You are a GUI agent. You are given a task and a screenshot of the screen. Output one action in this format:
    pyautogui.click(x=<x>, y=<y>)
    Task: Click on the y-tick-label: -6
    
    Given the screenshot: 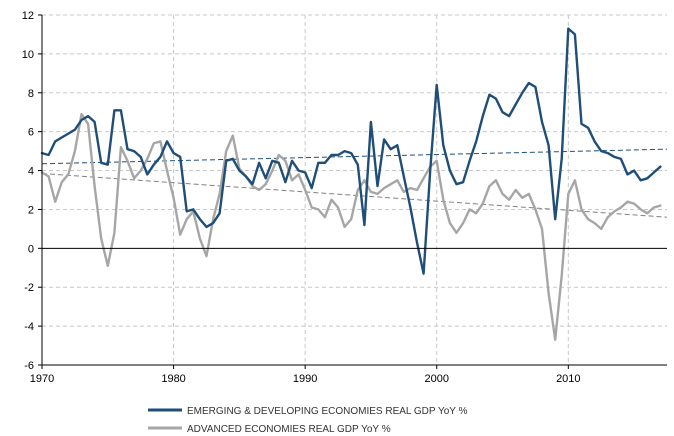 What is the action you would take?
    pyautogui.click(x=29, y=366)
    